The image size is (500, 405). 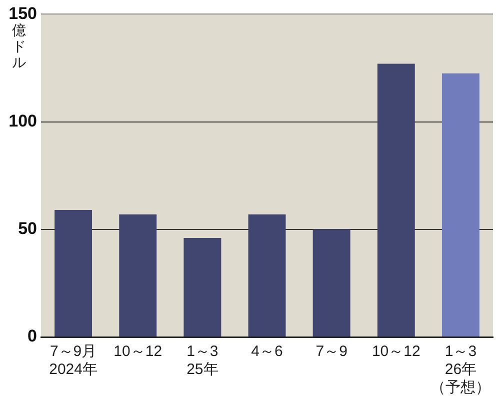 What do you see at coordinates (27, 228) in the screenshot?
I see `y-tick-label: 50` at bounding box center [27, 228].